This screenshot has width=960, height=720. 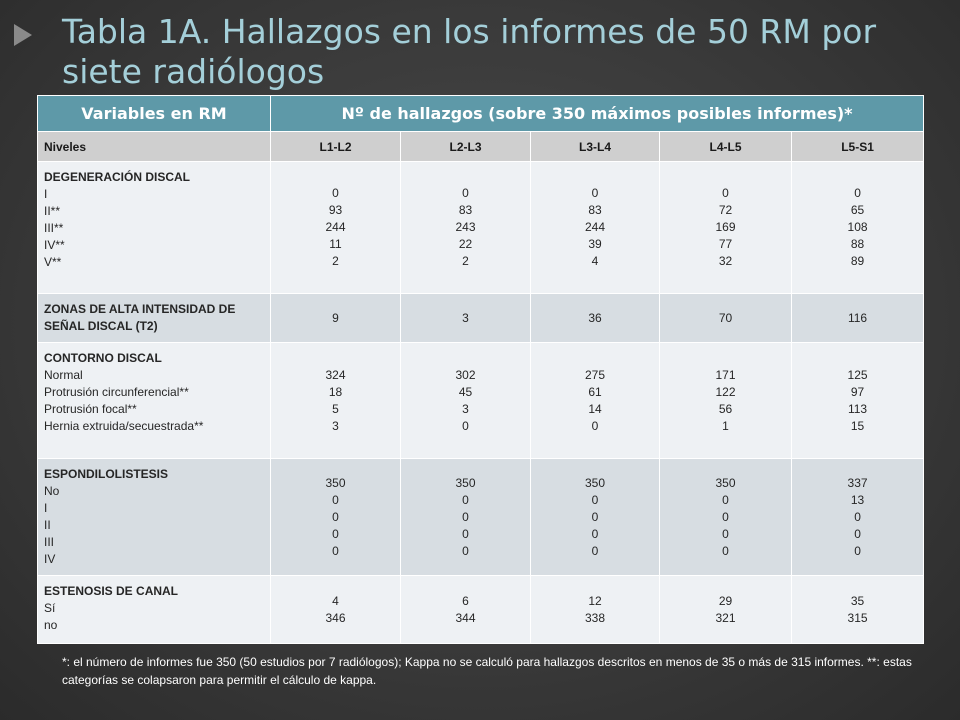 I want to click on row-title: CONTORNO DISCAL, so click(x=103, y=358).